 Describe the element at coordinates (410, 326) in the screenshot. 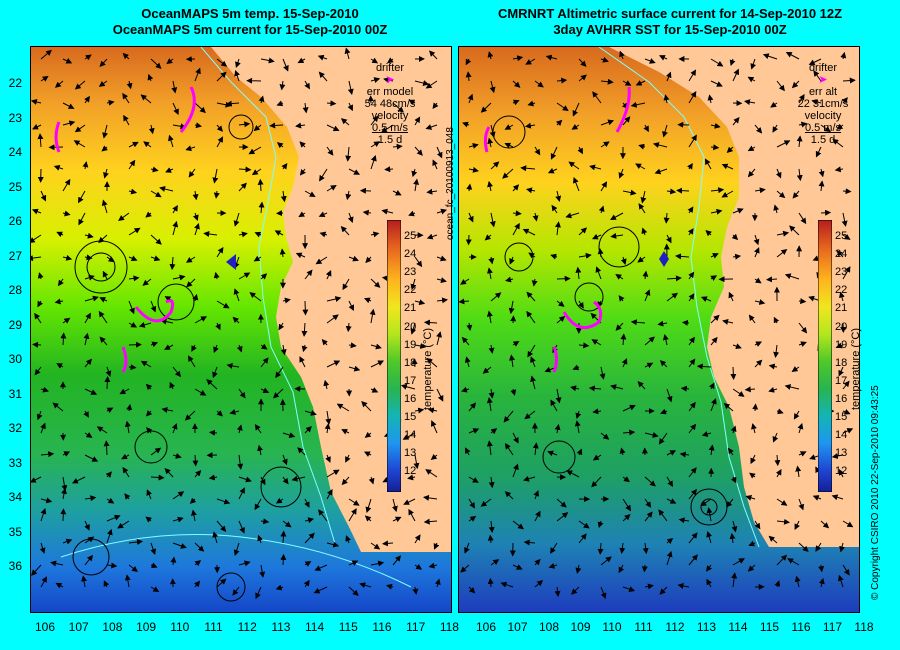

I see `colorbar-tick: 20` at that location.